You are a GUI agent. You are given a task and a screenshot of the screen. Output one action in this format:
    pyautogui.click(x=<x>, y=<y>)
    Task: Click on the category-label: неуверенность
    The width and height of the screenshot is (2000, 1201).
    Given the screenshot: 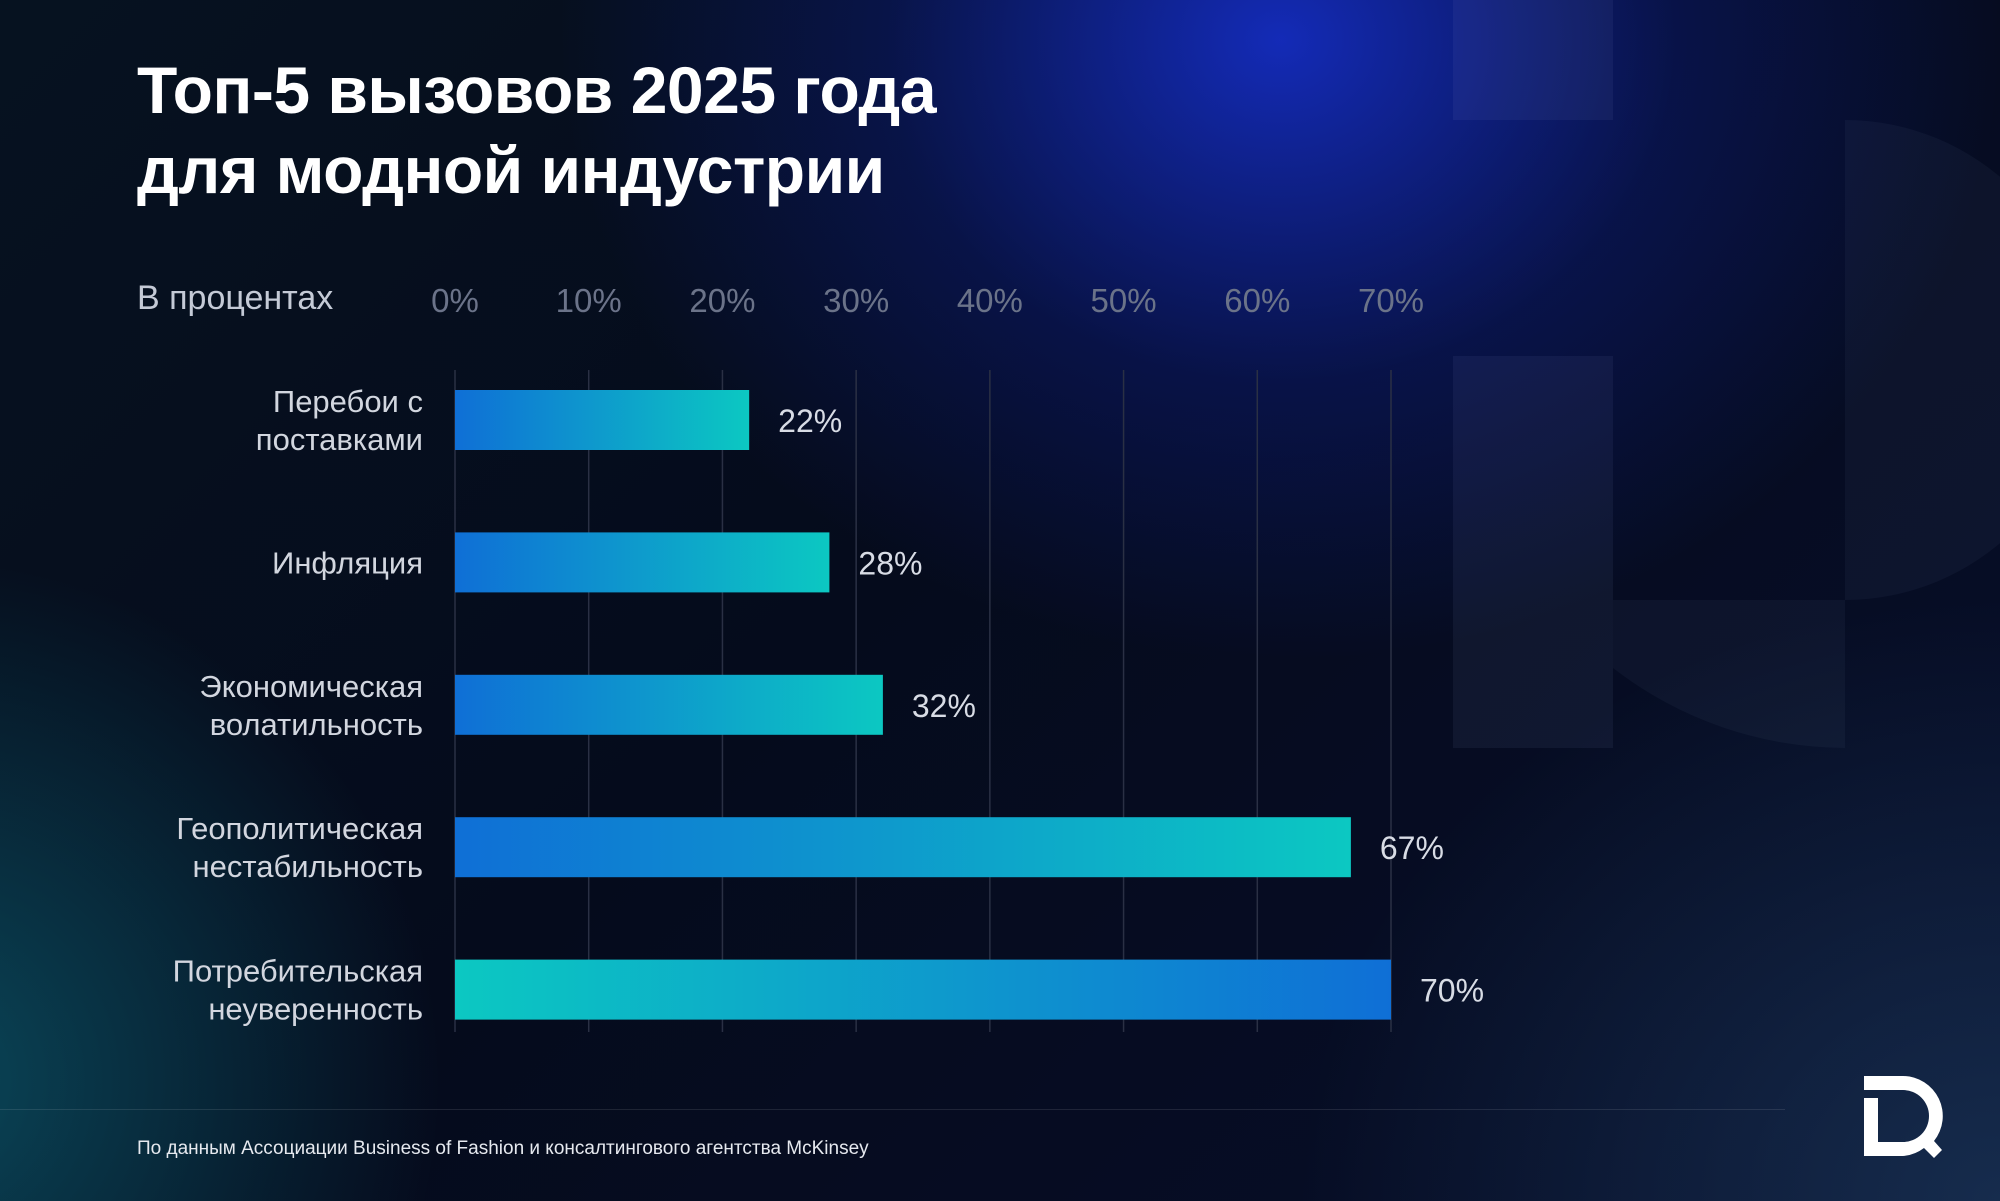 What is the action you would take?
    pyautogui.click(x=315, y=1009)
    